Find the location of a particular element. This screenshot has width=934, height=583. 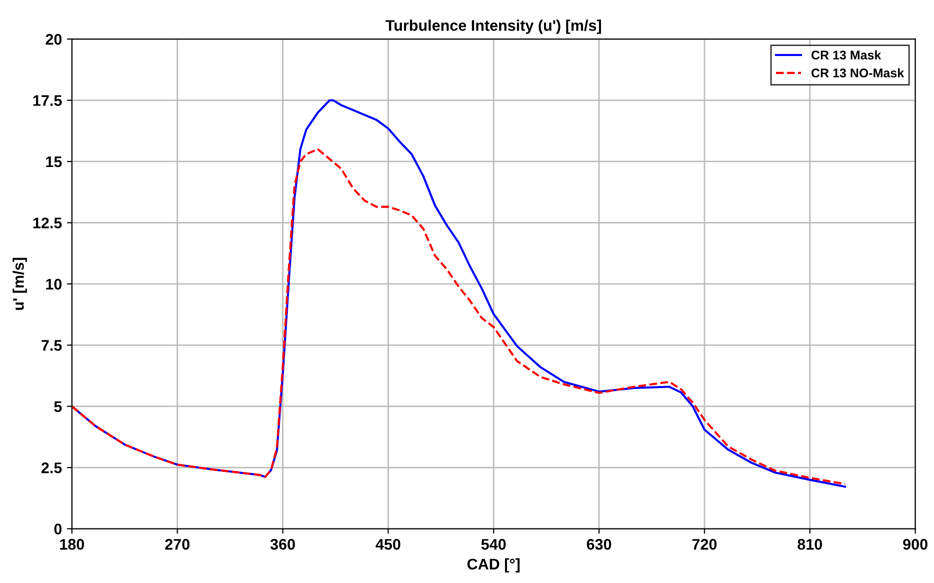

y-tick-label: 12.5 is located at coordinates (47, 223).